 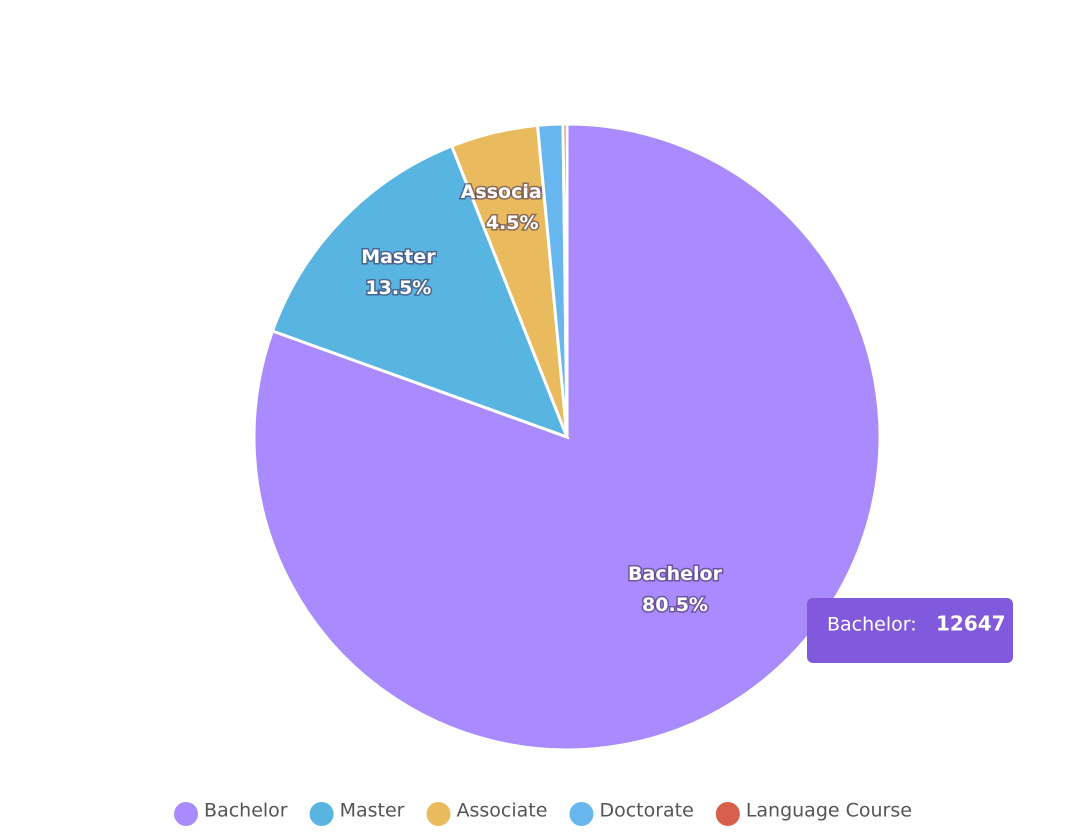 I want to click on tooltip-value: 12647, so click(x=971, y=624).